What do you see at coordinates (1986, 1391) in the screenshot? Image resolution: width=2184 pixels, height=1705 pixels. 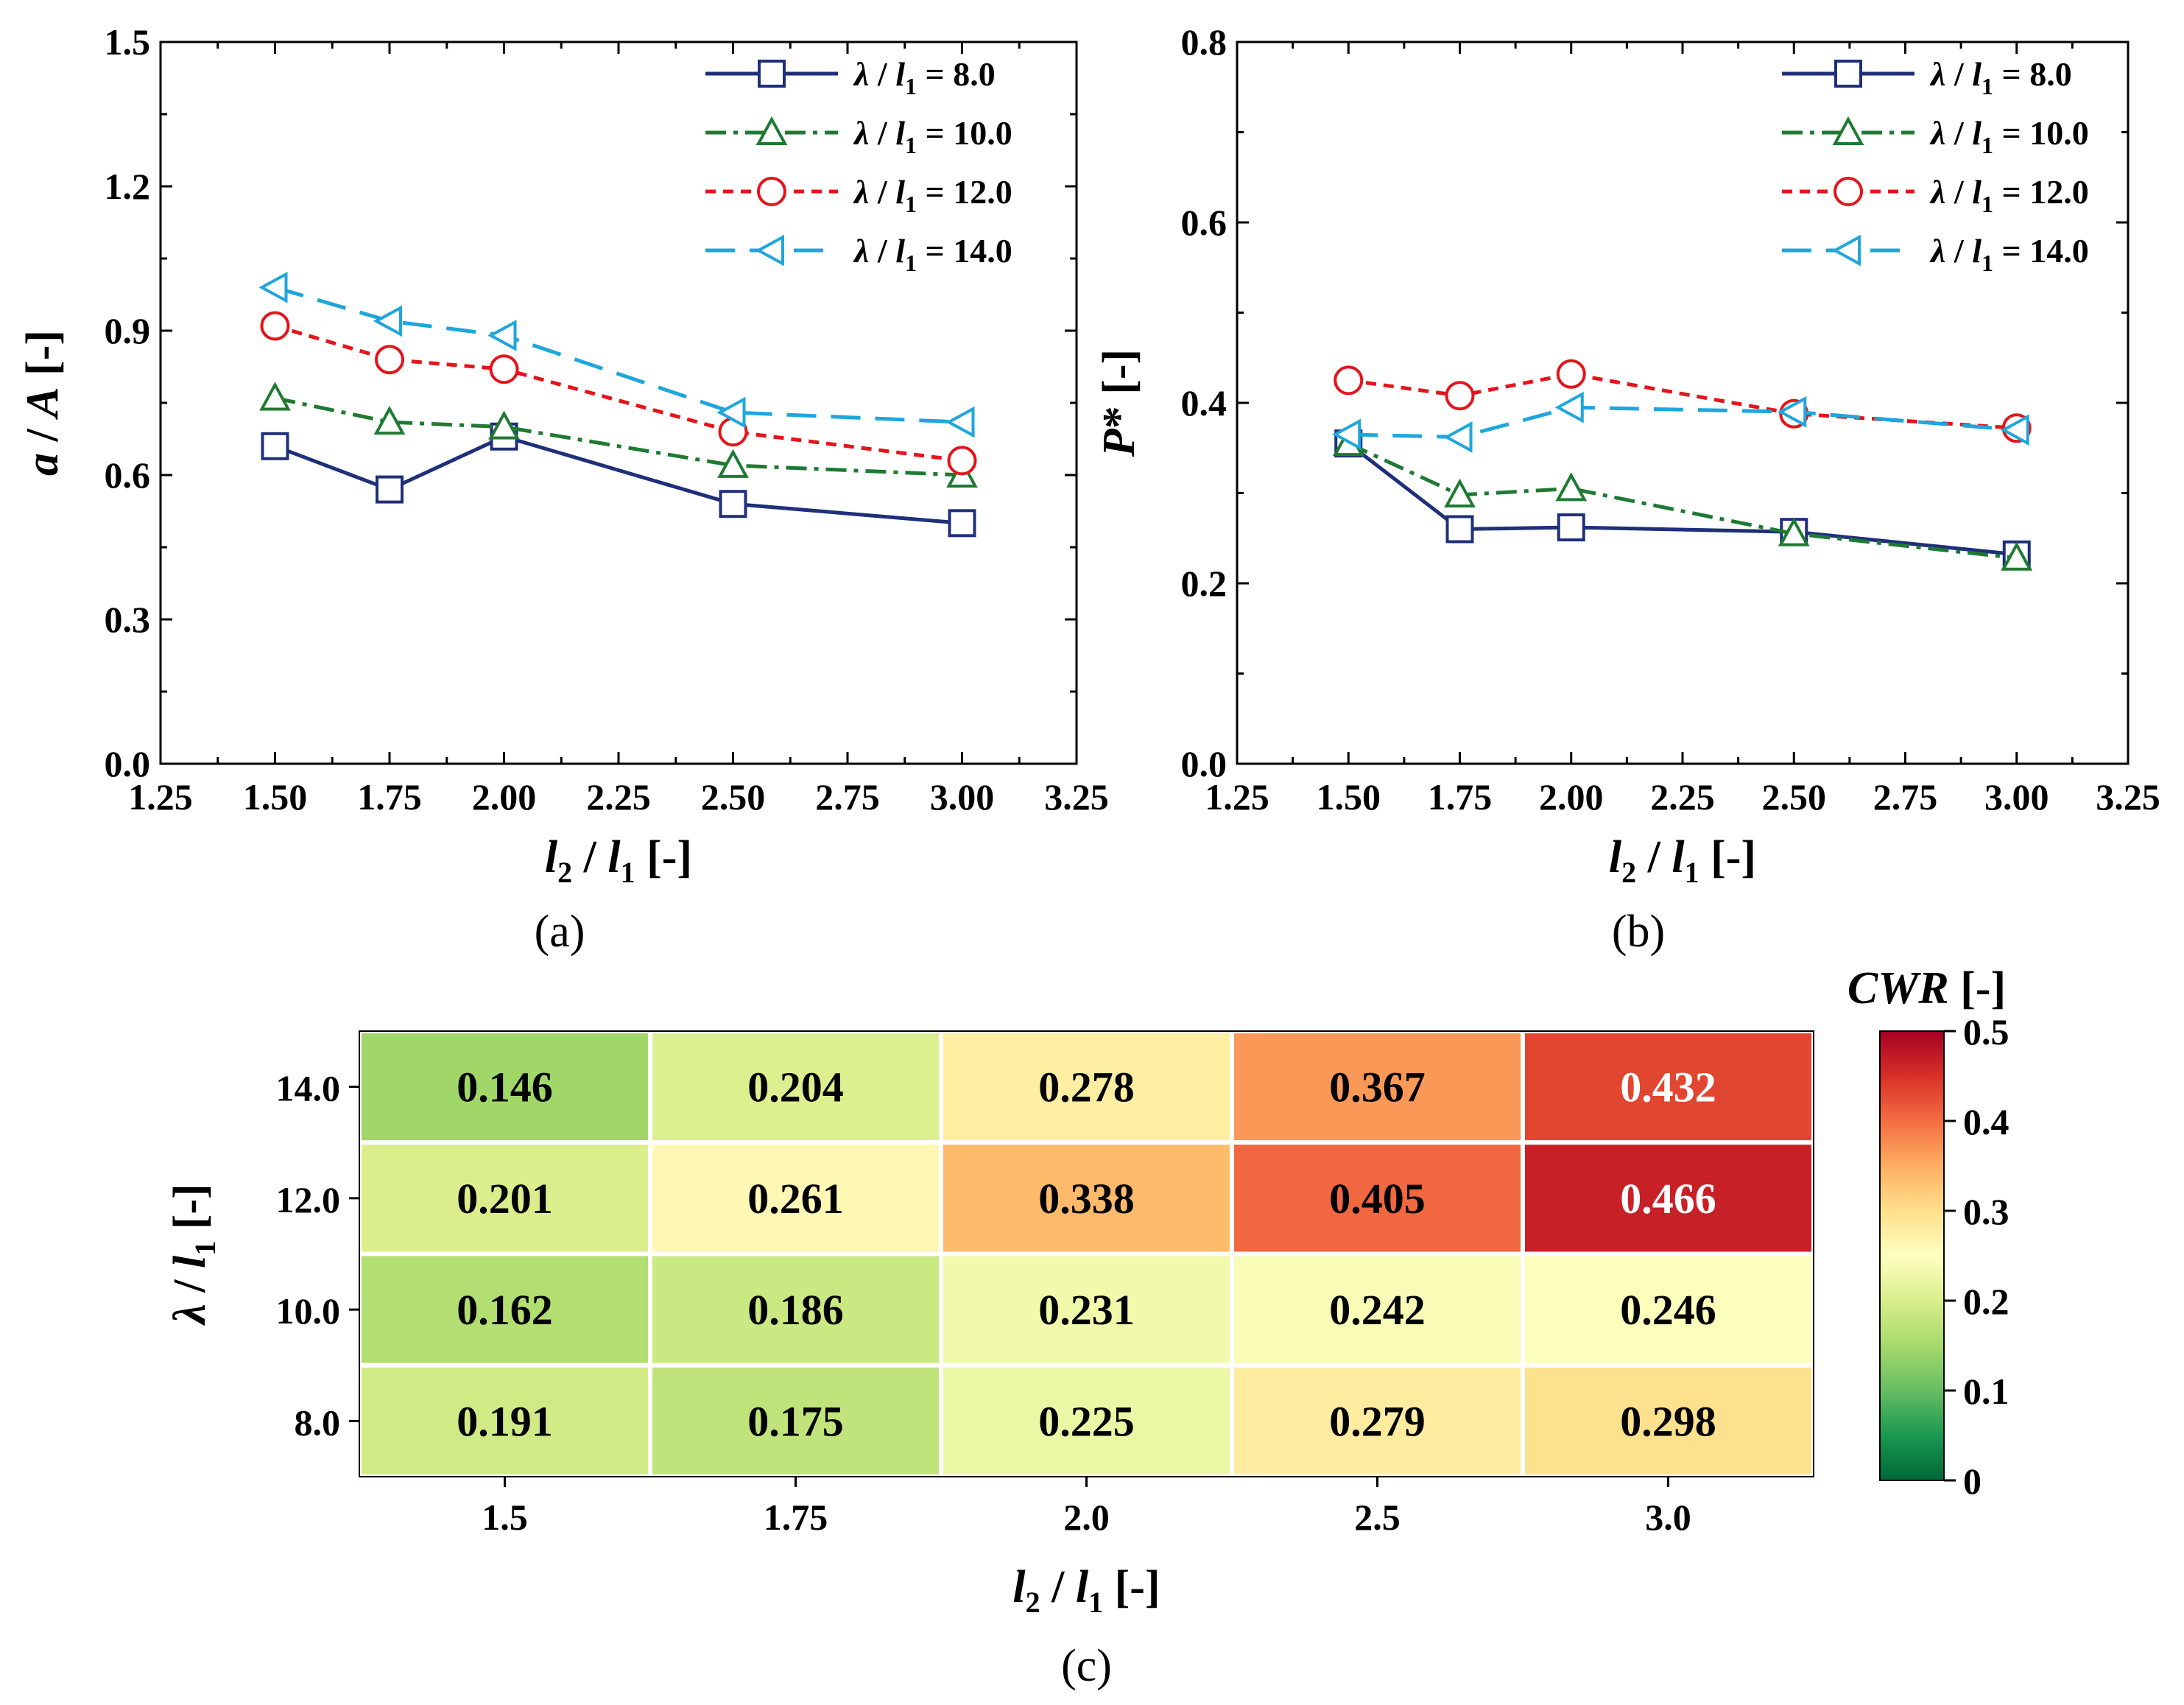 I see `colorbar-tick-label: 0.1` at bounding box center [1986, 1391].